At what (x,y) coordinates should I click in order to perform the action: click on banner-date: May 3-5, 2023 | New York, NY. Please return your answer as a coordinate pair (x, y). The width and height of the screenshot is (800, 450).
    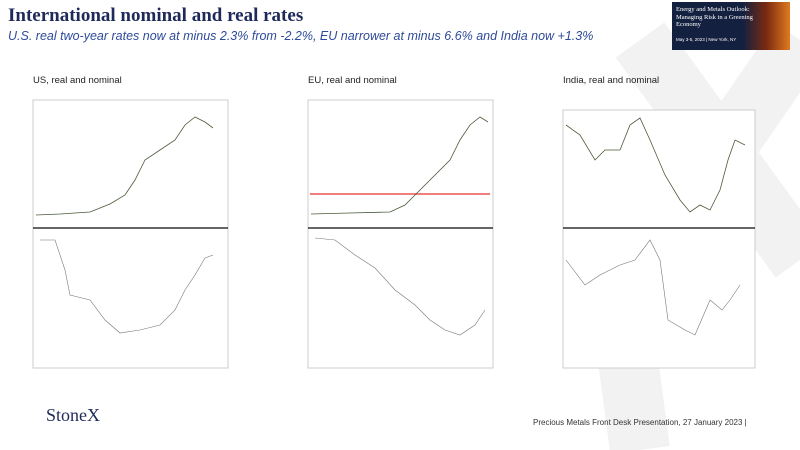
    Looking at the image, I should click on (706, 39).